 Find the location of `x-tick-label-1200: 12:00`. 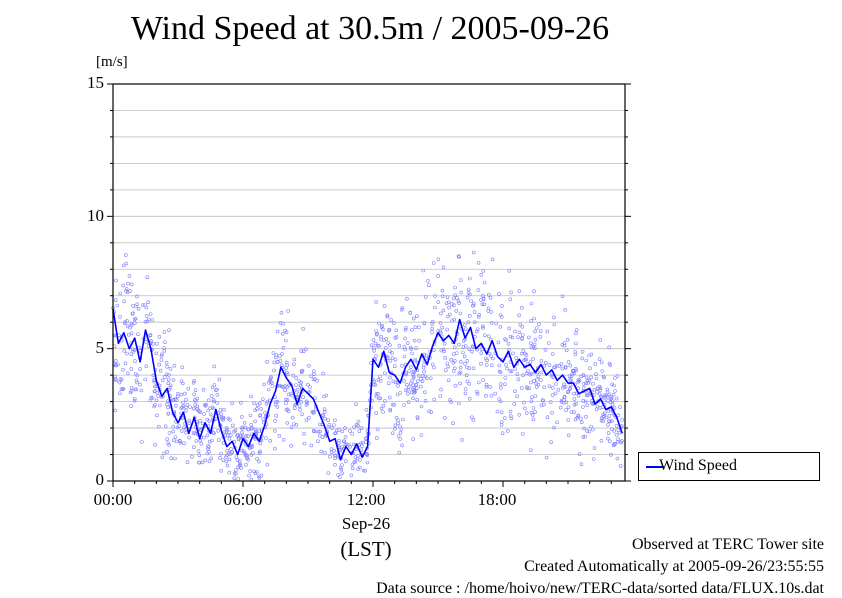

x-tick-label-1200: 12:00 is located at coordinates (366, 499).